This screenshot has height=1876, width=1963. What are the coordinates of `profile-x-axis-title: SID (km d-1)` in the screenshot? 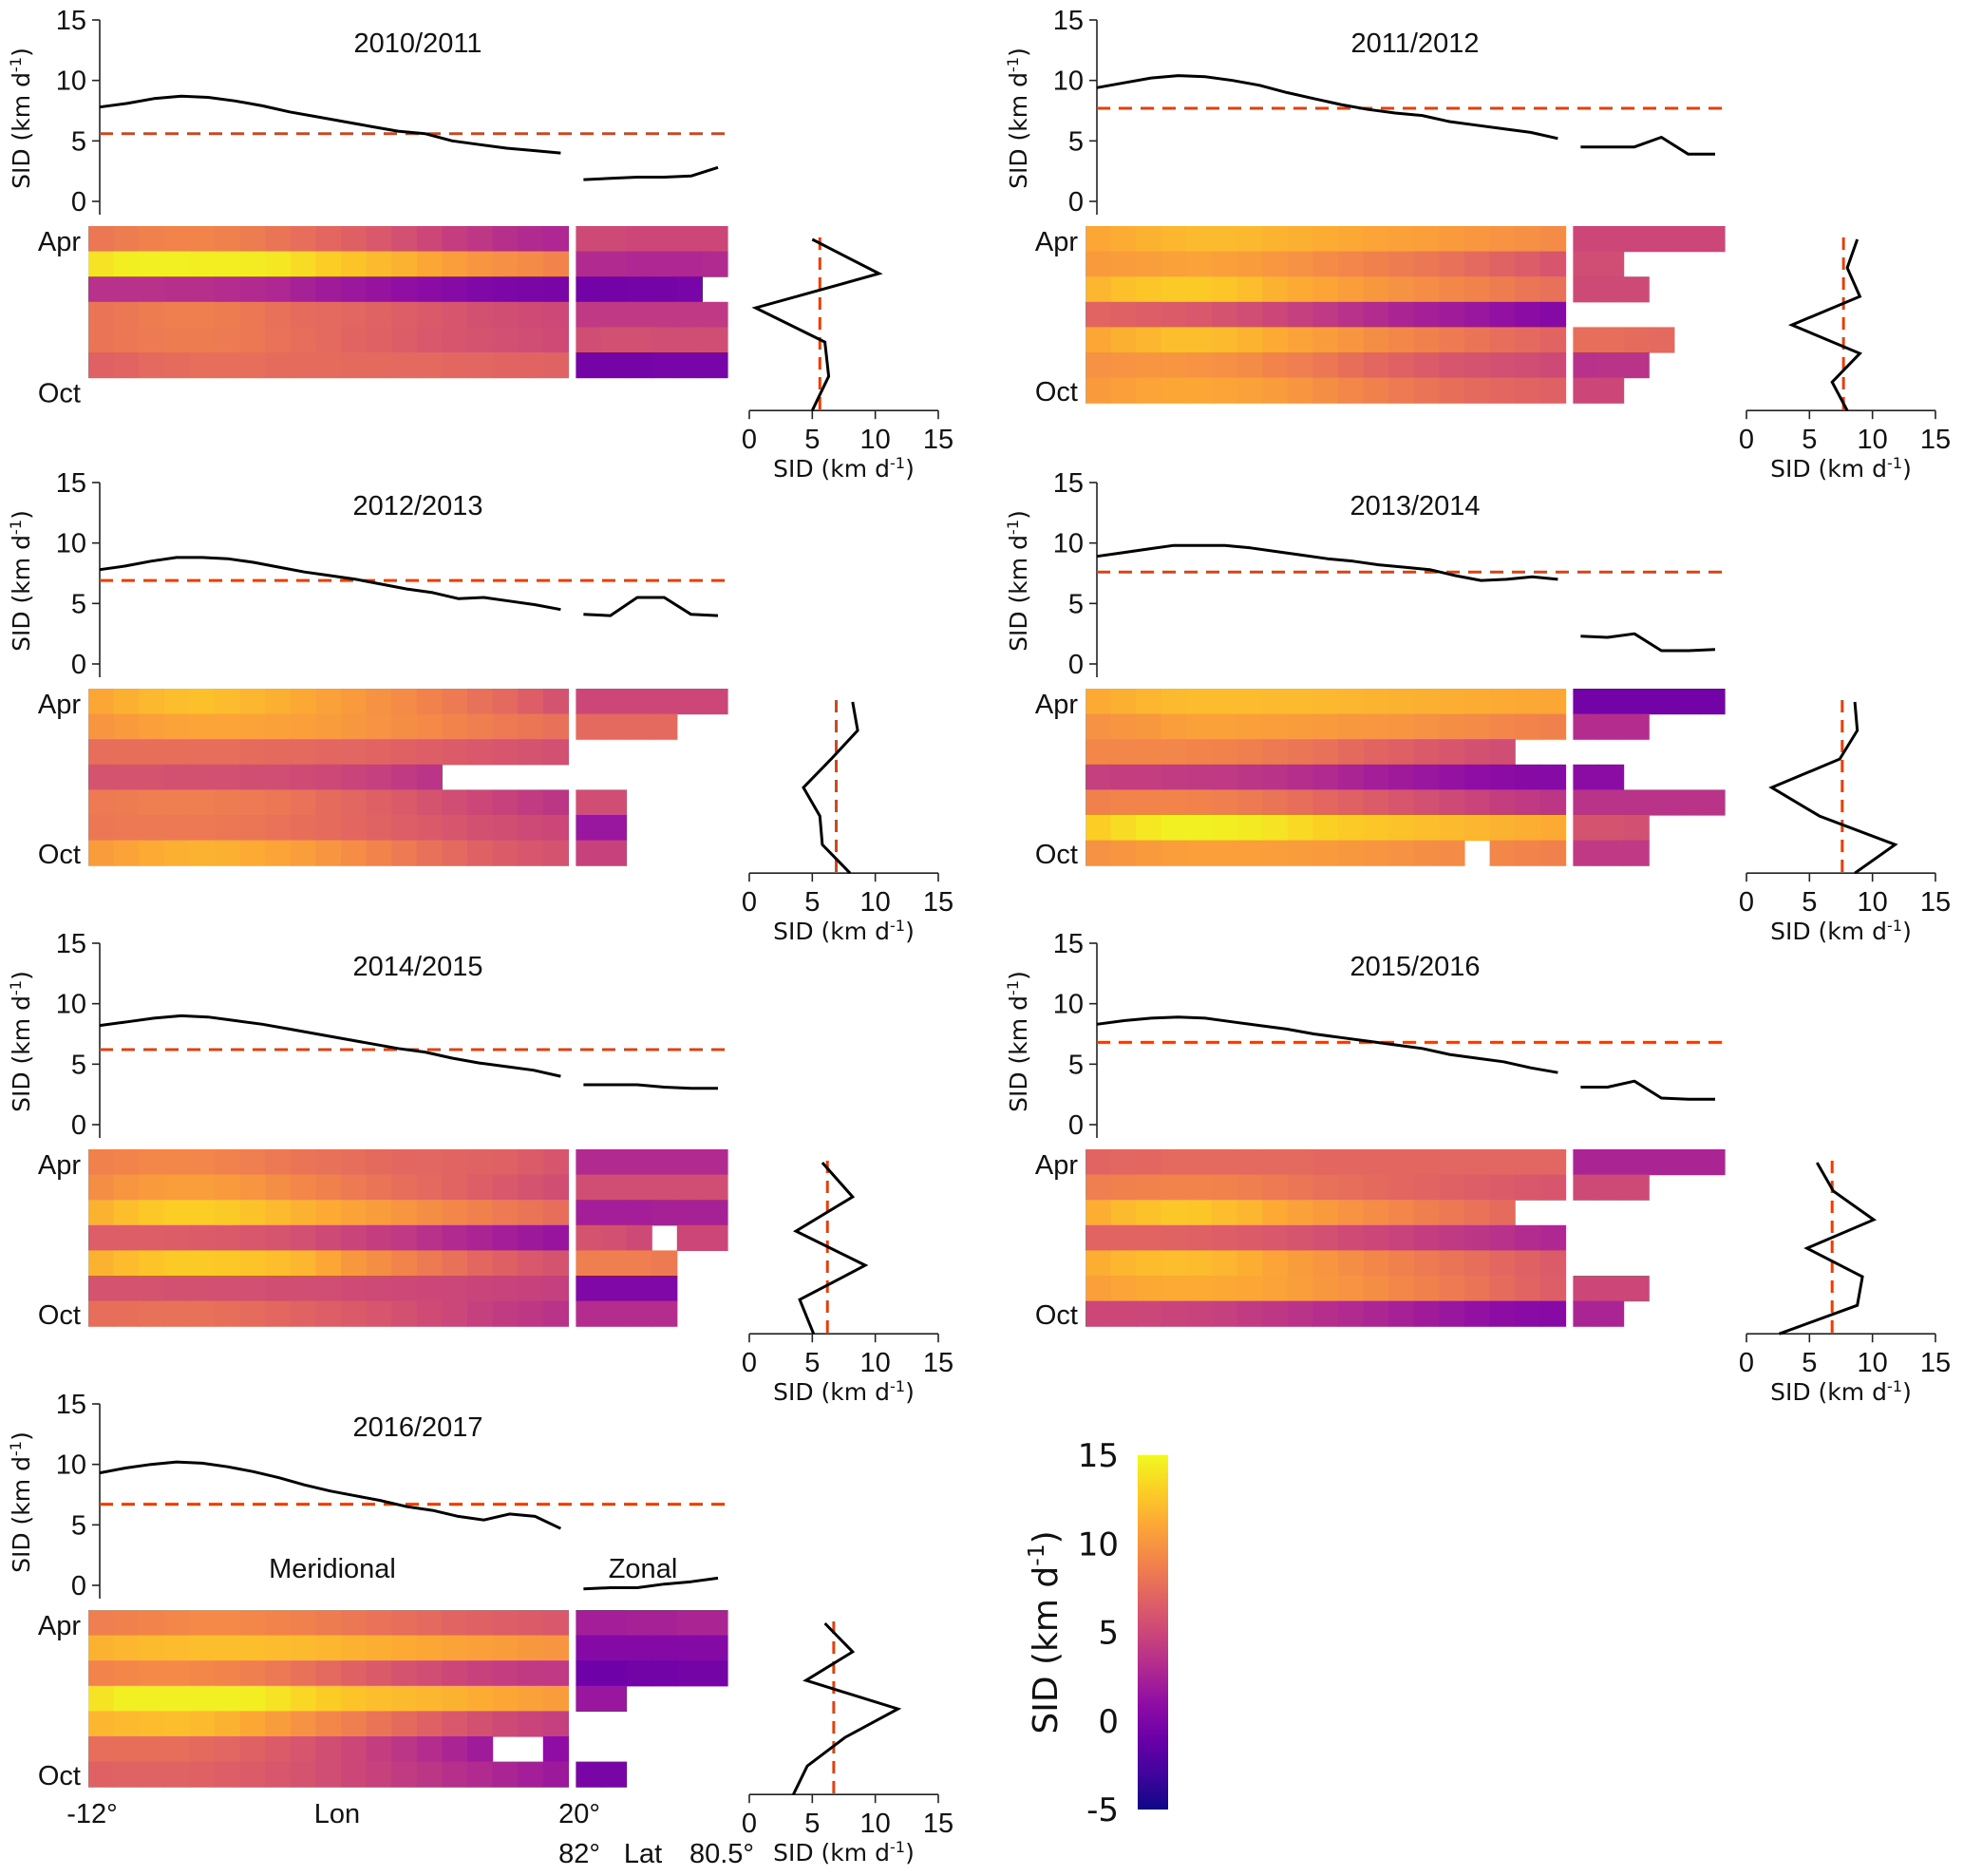 It's located at (1841, 1392).